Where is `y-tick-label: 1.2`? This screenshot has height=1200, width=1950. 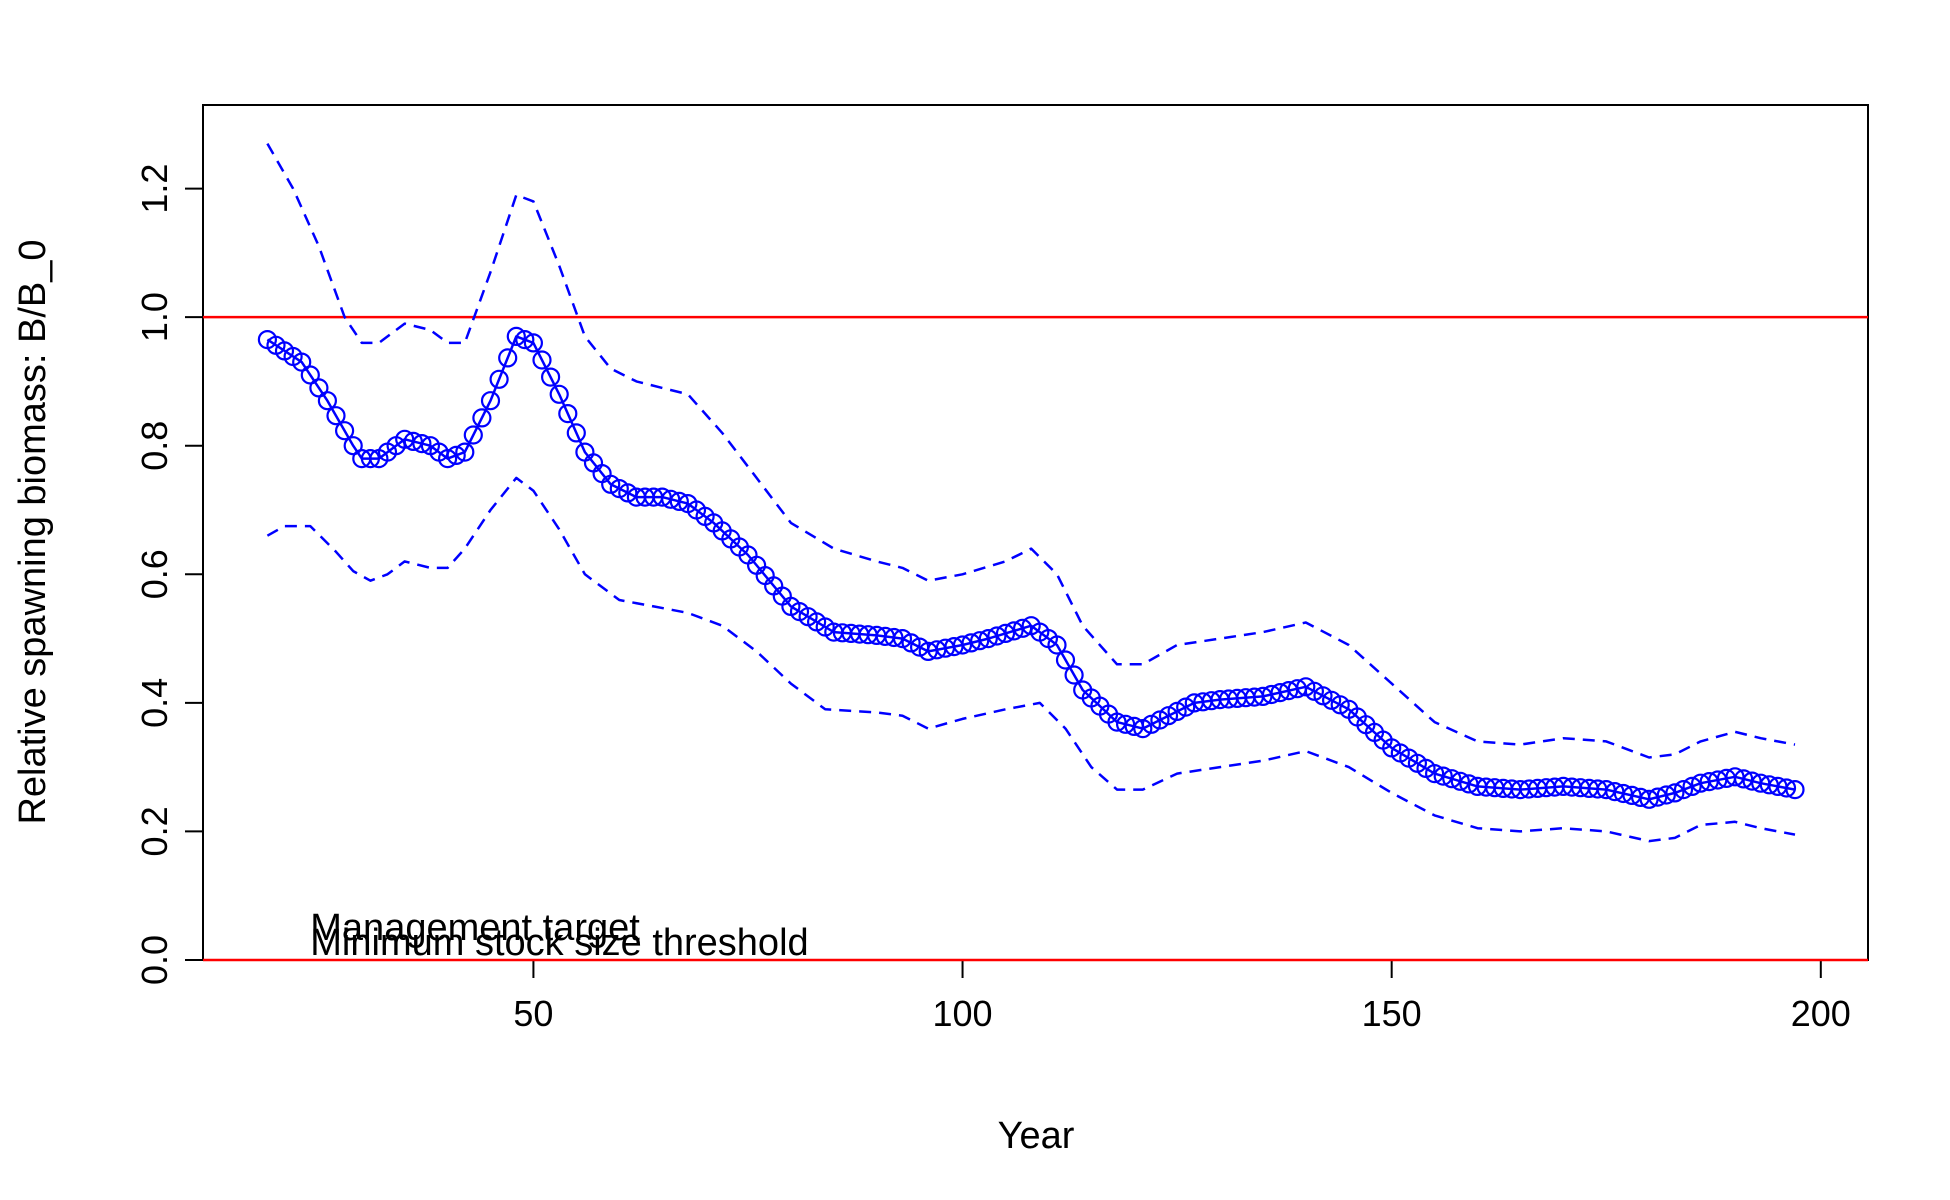 y-tick-label: 1.2 is located at coordinates (154, 189).